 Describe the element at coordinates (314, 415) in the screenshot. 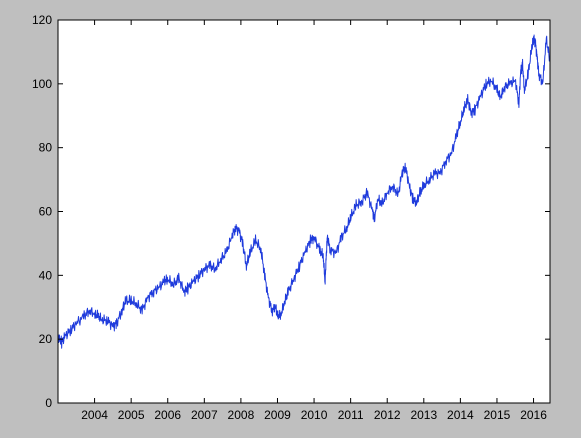

I see `x-tick-label: 2010` at that location.